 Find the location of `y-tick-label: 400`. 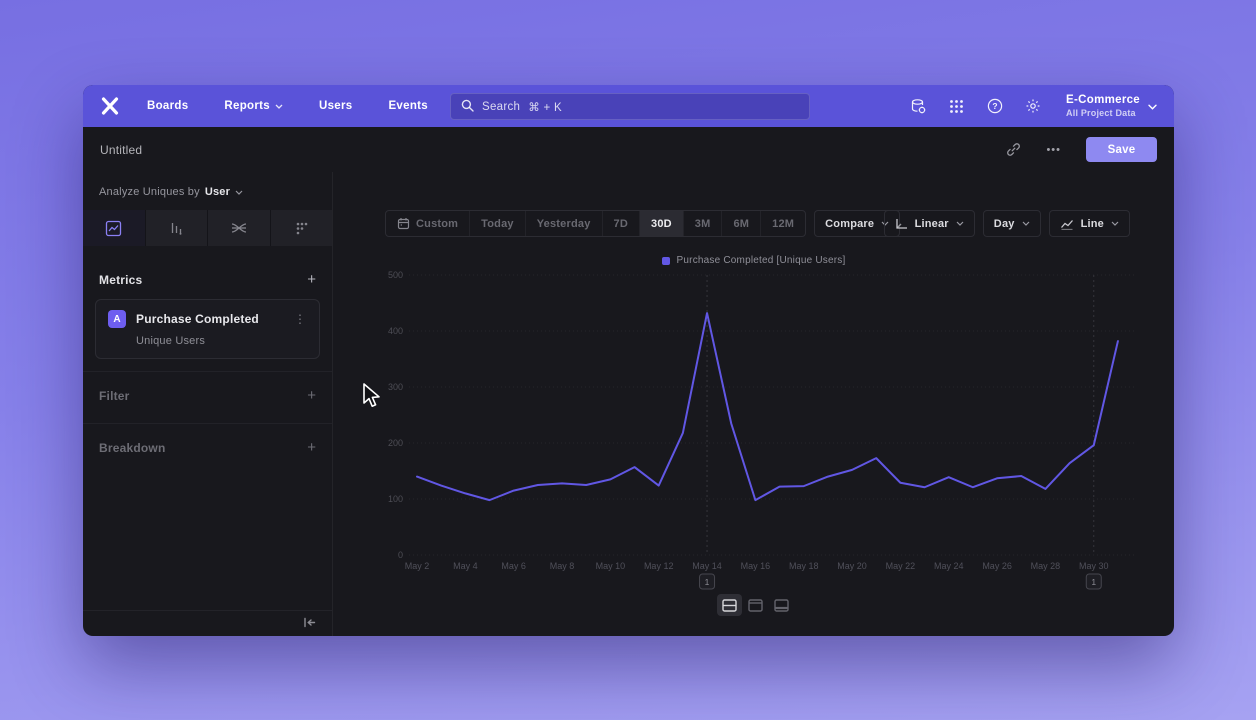

y-tick-label: 400 is located at coordinates (395, 331).